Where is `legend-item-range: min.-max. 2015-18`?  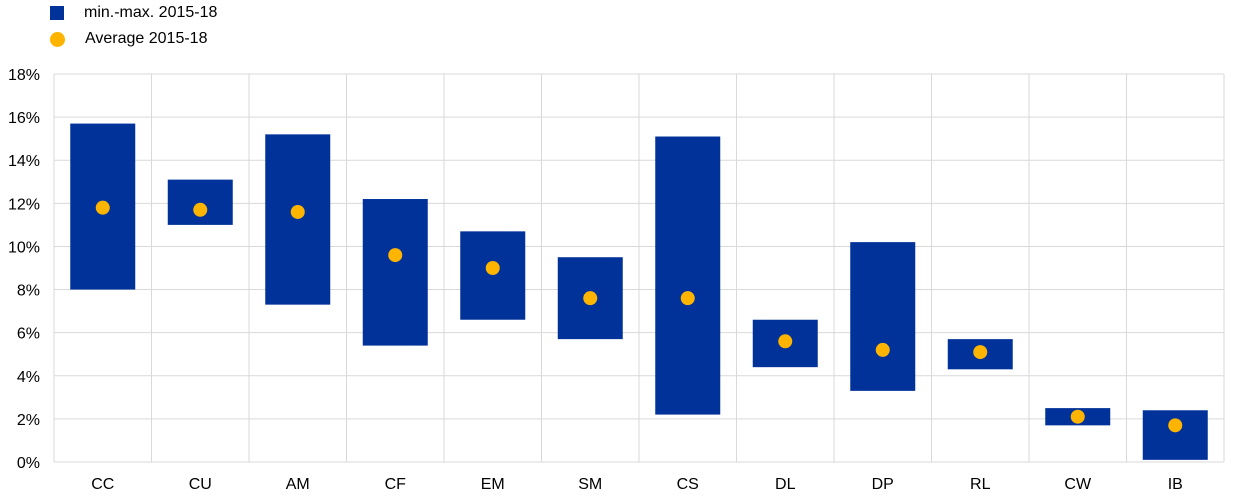
legend-item-range: min.-max. 2015-18 is located at coordinates (133, 13).